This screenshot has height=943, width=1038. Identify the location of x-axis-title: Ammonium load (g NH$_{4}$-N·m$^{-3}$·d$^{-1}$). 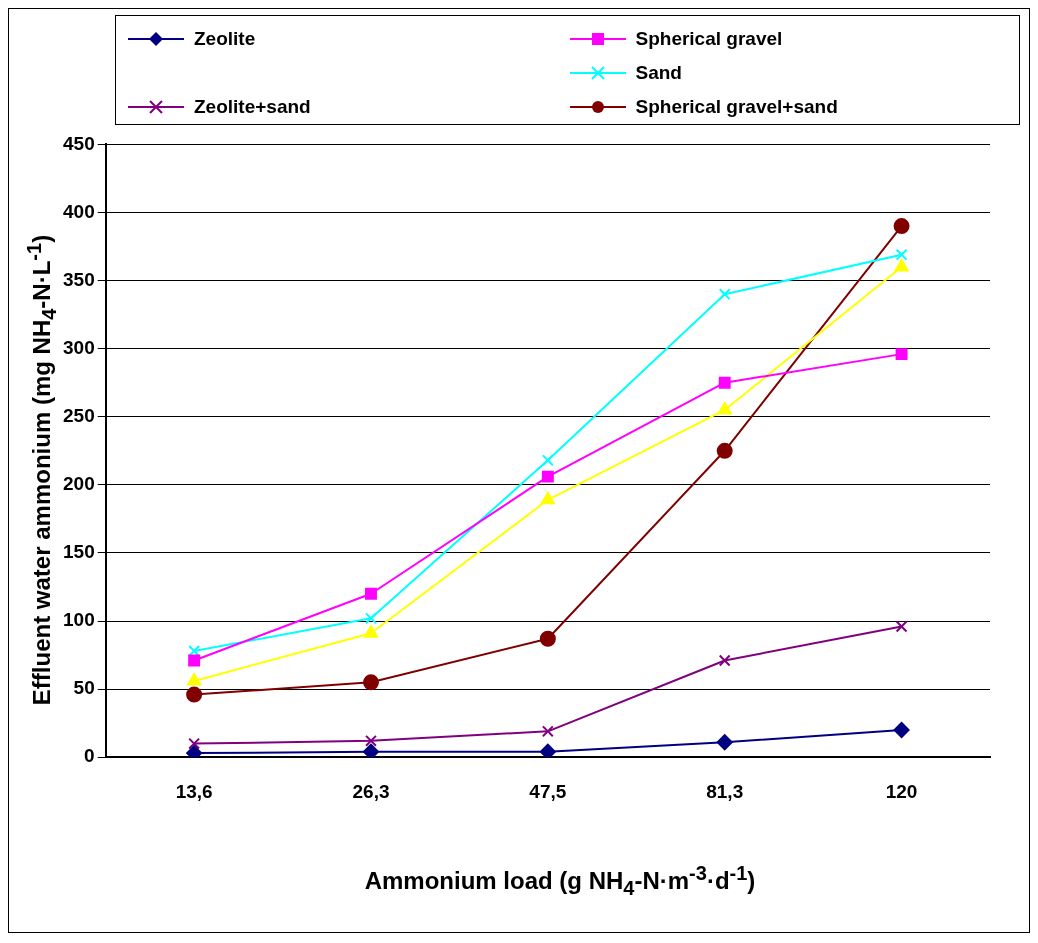
(560, 881).